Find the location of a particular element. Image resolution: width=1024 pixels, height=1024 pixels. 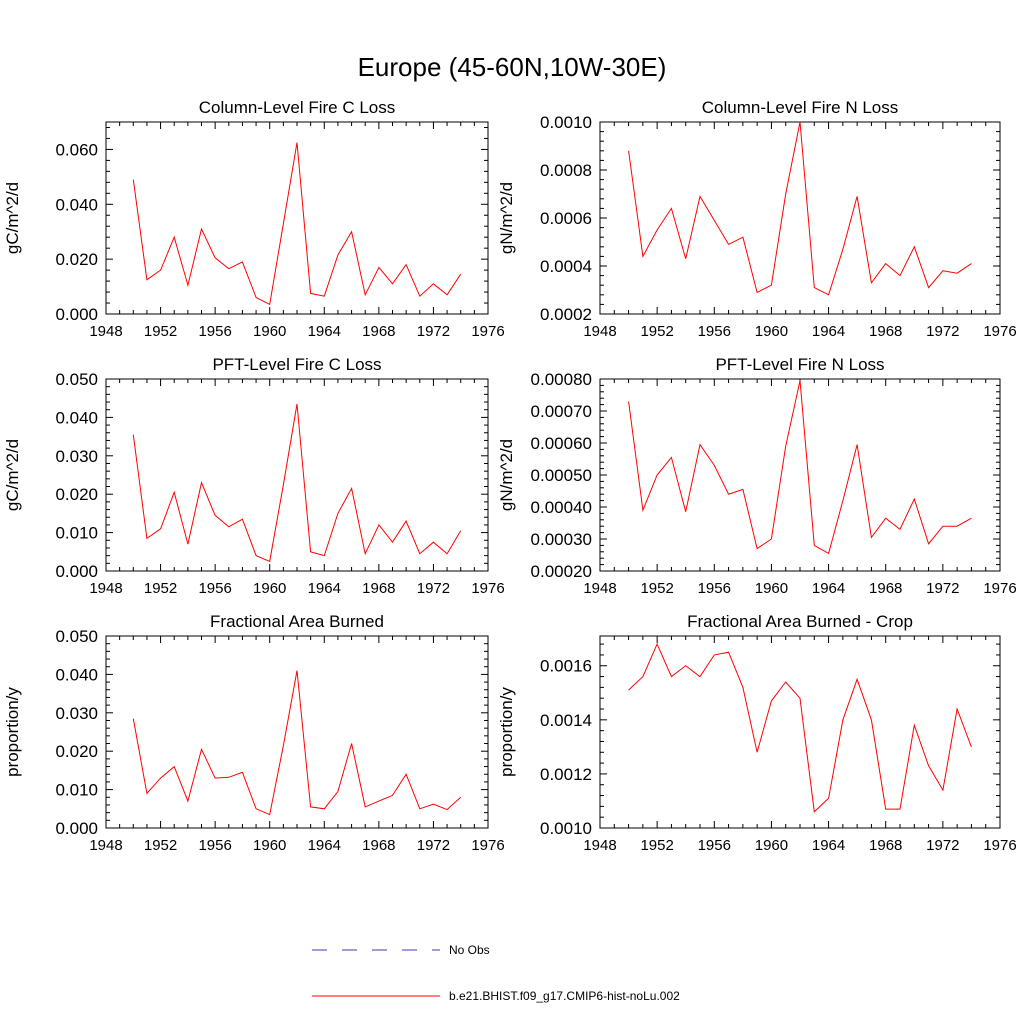

y-tick-label: 0.0014 is located at coordinates (566, 720).